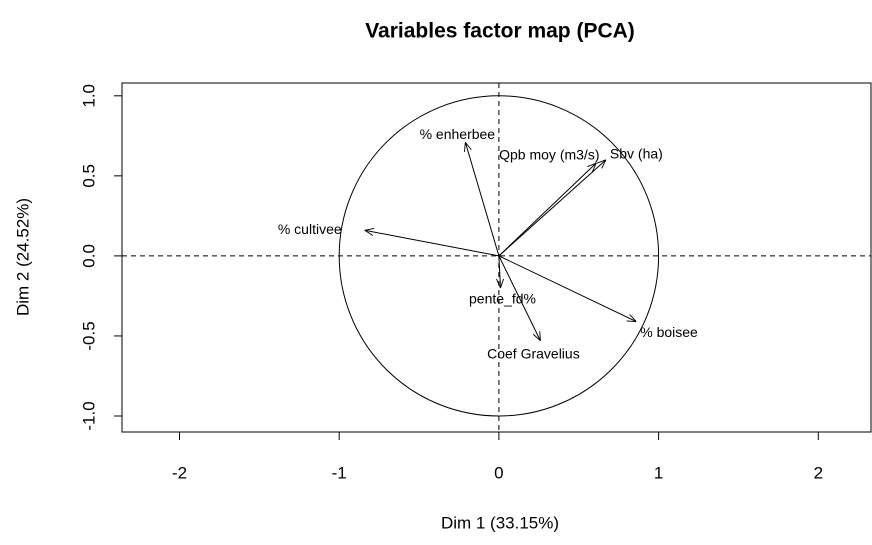  Describe the element at coordinates (310, 229) in the screenshot. I see `variable-label: % cultivee` at that location.